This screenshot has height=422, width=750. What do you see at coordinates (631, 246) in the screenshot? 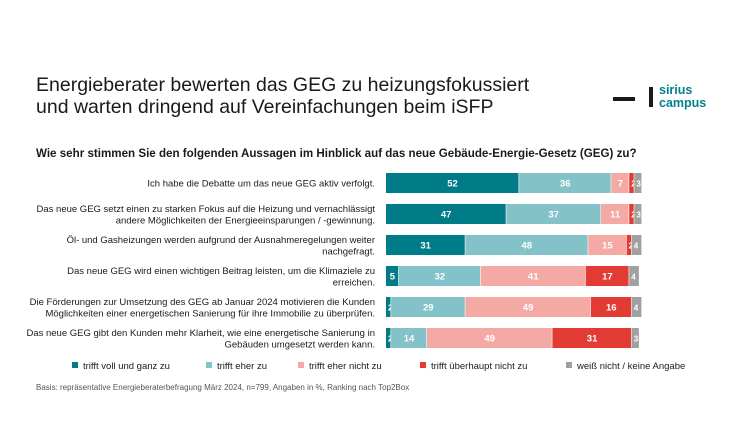
I see `data-label-row-3-series-4: 2` at bounding box center [631, 246].